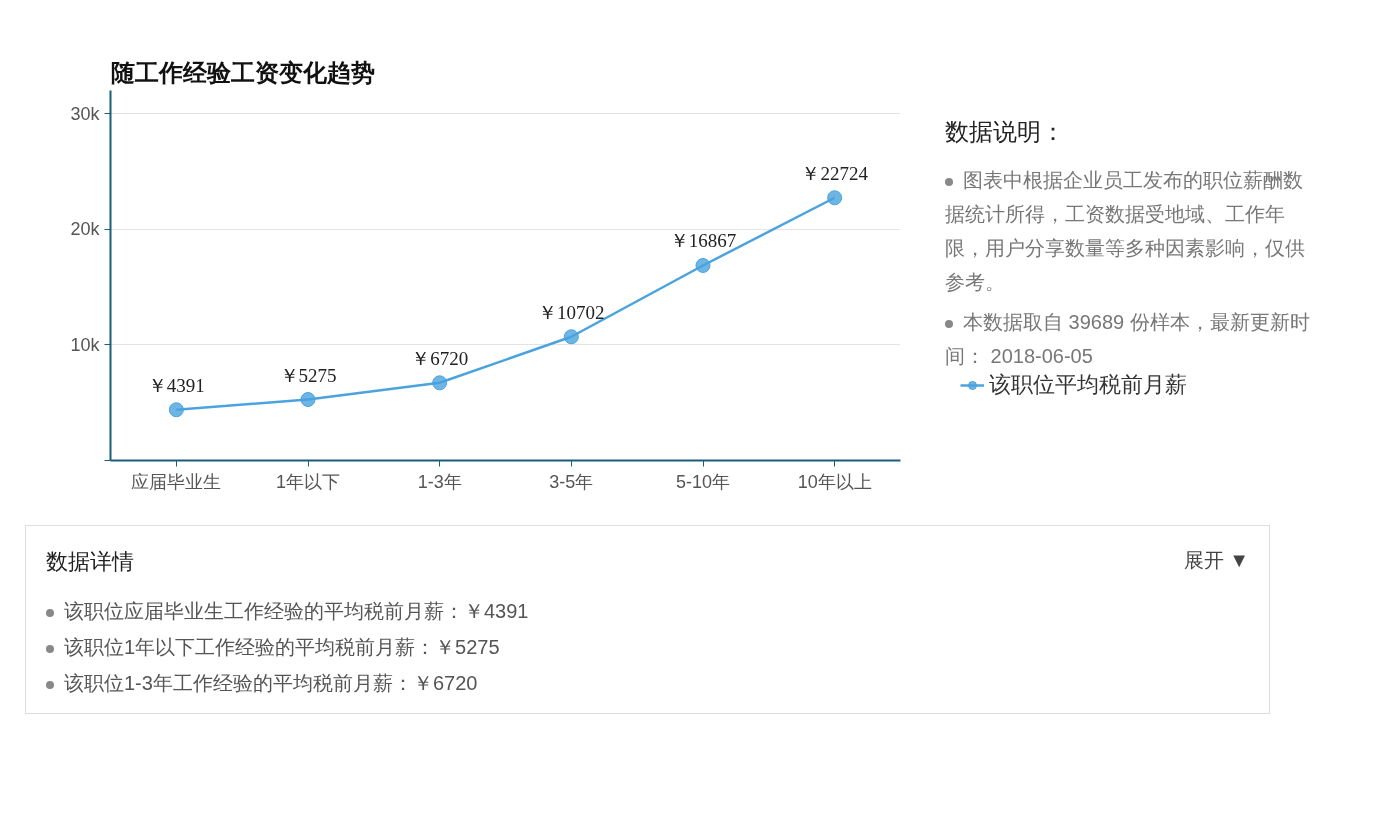 The image size is (1384, 830). What do you see at coordinates (90, 561) in the screenshot?
I see `text: 数据详情` at bounding box center [90, 561].